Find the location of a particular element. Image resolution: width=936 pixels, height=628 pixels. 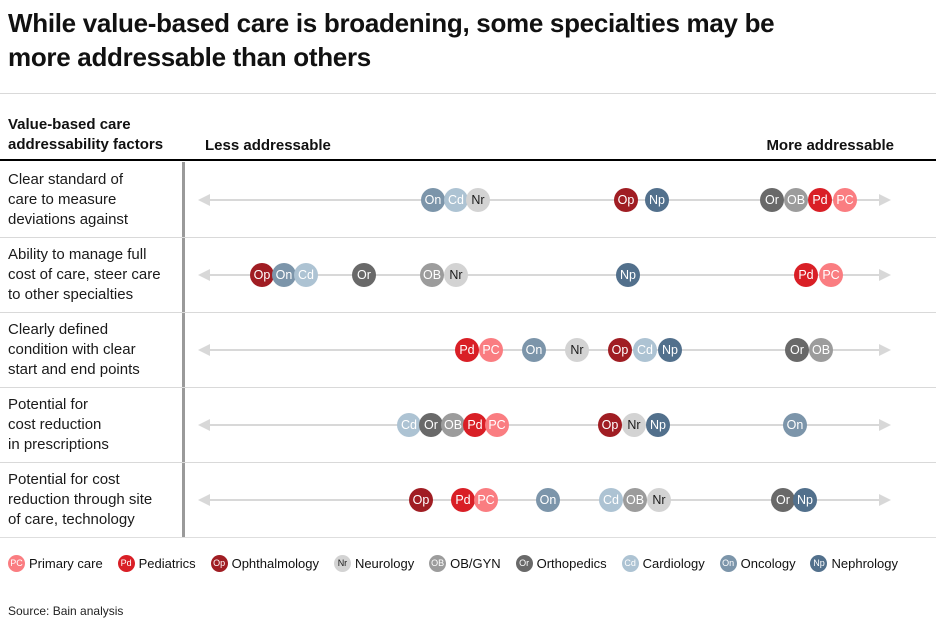

legend-item-op: Op Ophthalmology is located at coordinates (265, 563).